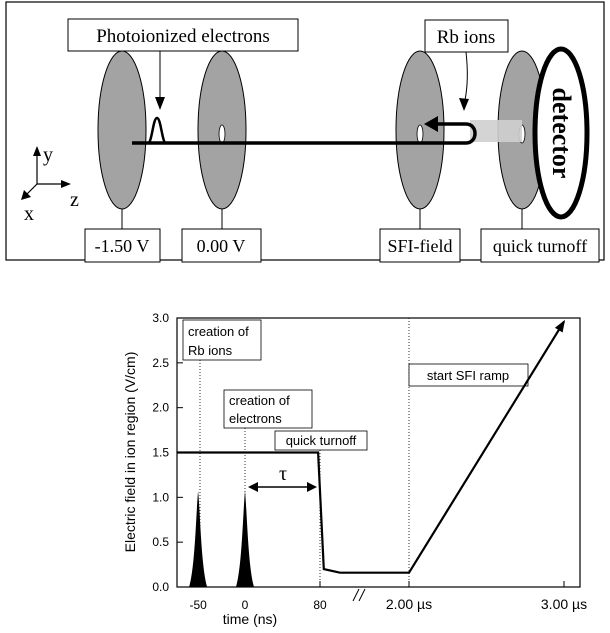  Describe the element at coordinates (160, 587) in the screenshot. I see `y-tick-label: 0.0` at that location.